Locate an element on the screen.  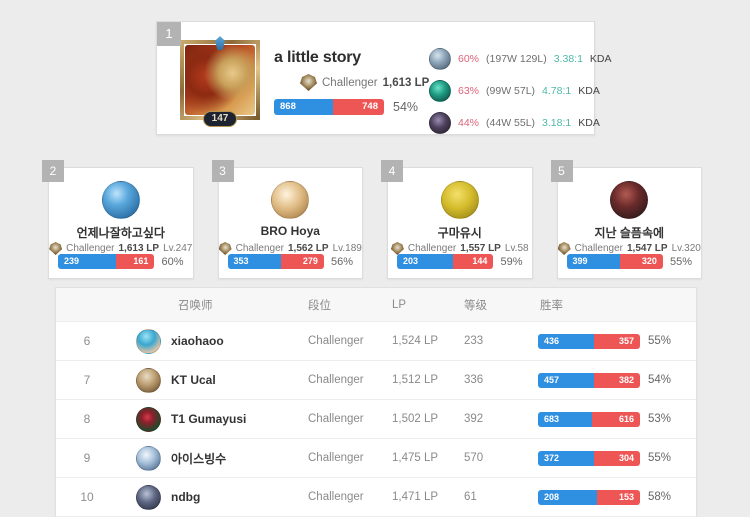
header-level: 等级 is located at coordinates (475, 305).